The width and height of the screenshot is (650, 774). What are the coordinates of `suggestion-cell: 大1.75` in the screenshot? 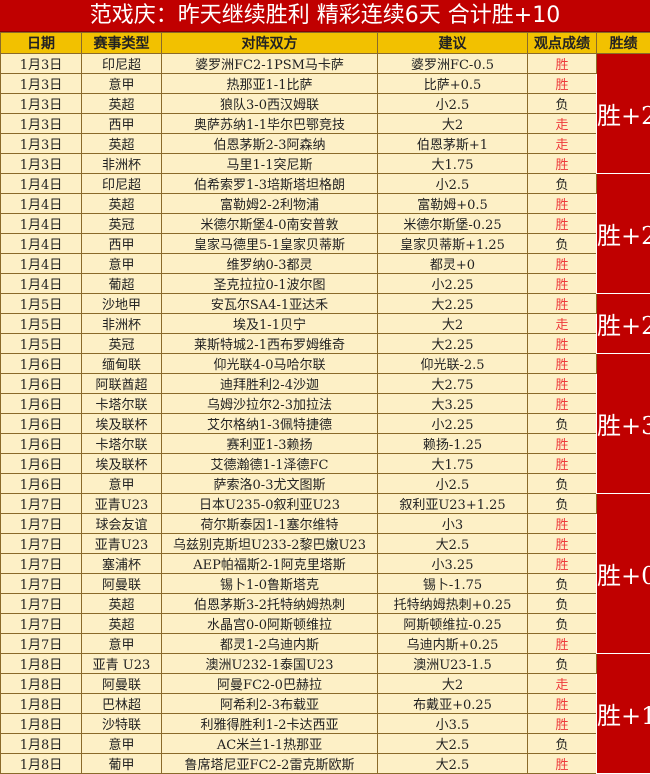 It's located at (453, 164).